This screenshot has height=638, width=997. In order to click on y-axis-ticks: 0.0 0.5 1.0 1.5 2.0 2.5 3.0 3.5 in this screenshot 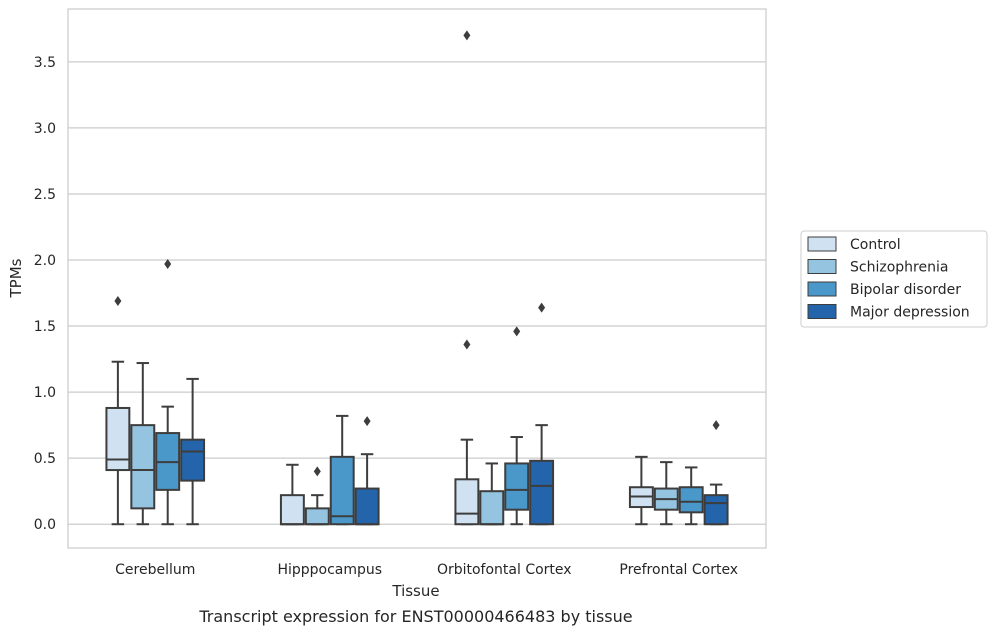, I will do `click(45, 294)`.